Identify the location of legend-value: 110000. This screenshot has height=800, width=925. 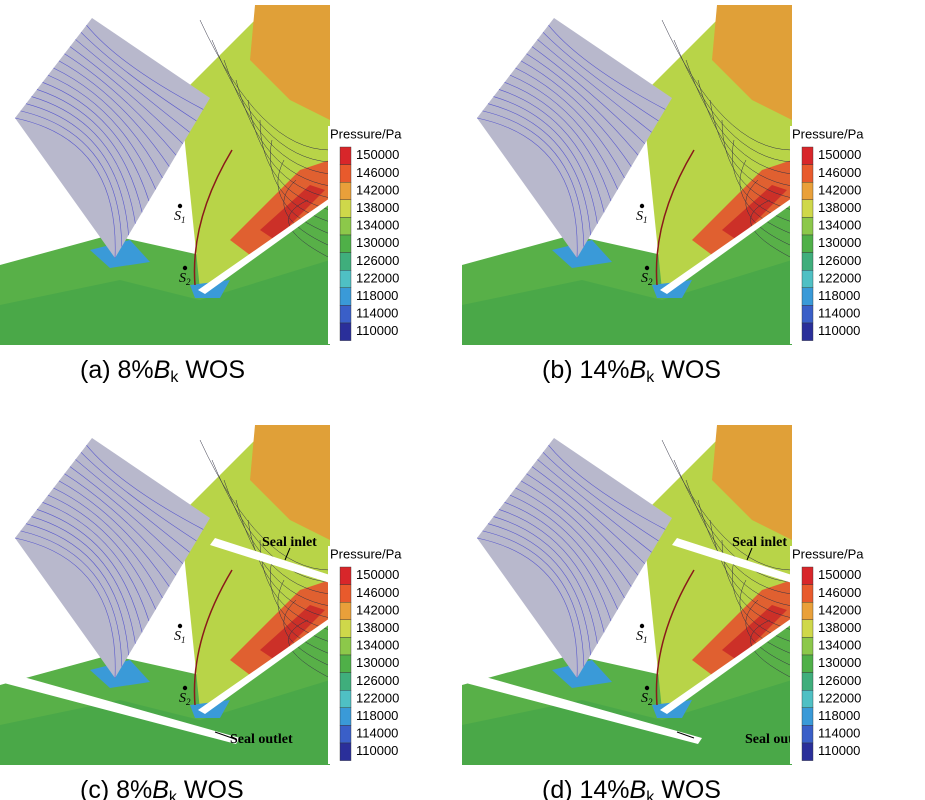
(839, 750).